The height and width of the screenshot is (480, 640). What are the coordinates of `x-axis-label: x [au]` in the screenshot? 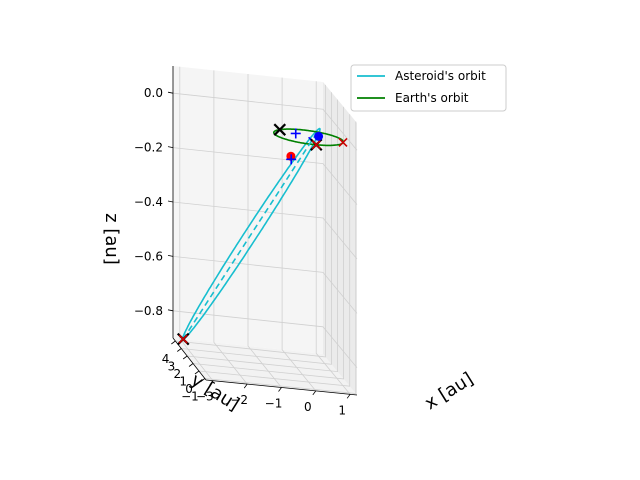 It's located at (449, 391).